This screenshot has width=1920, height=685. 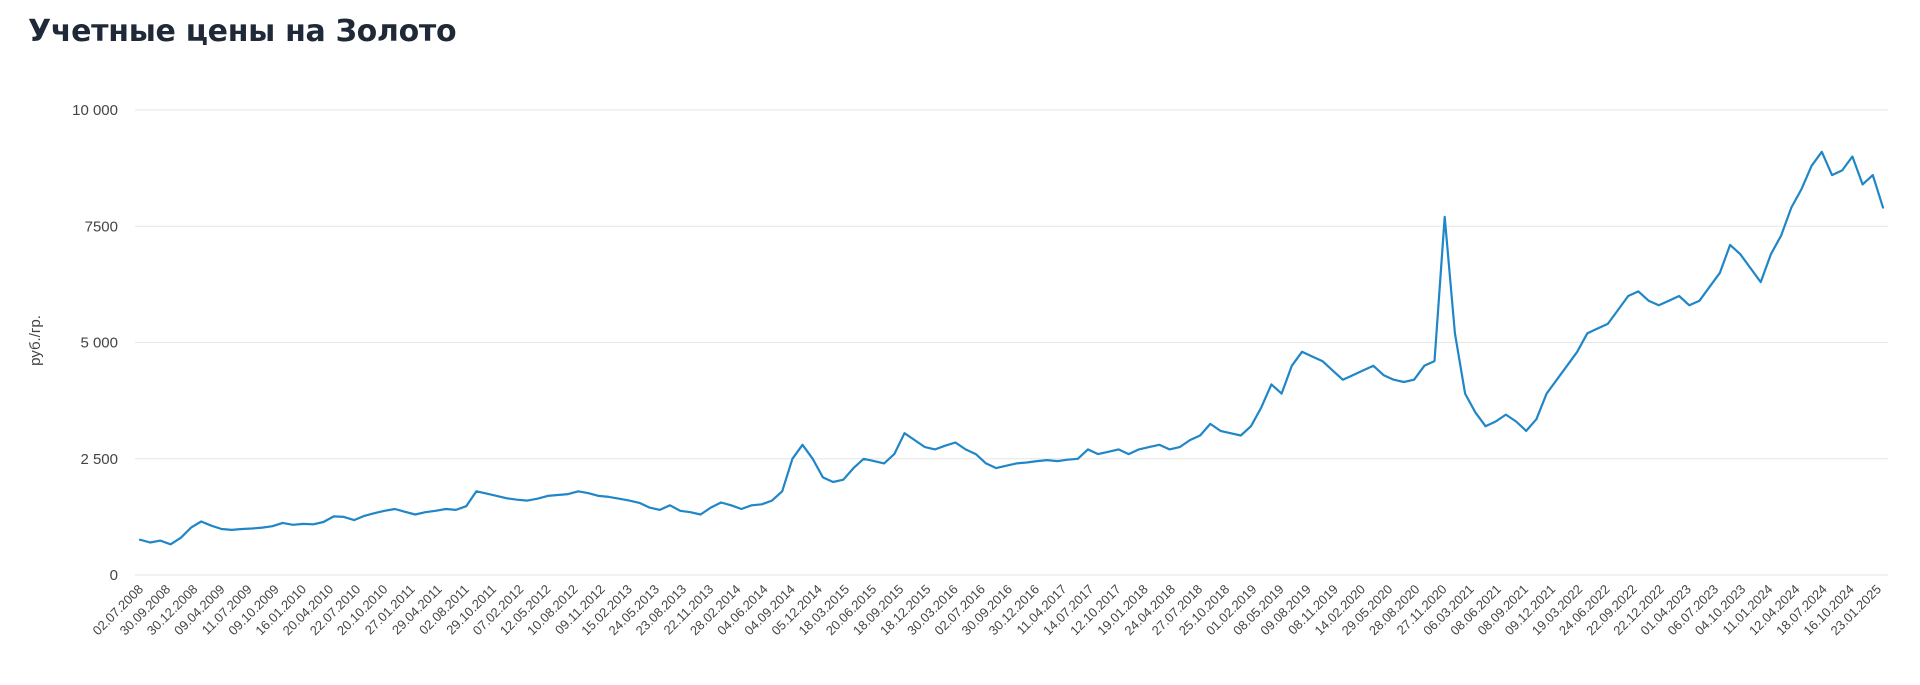 What do you see at coordinates (114, 575) in the screenshot?
I see `y-tick-label: 0` at bounding box center [114, 575].